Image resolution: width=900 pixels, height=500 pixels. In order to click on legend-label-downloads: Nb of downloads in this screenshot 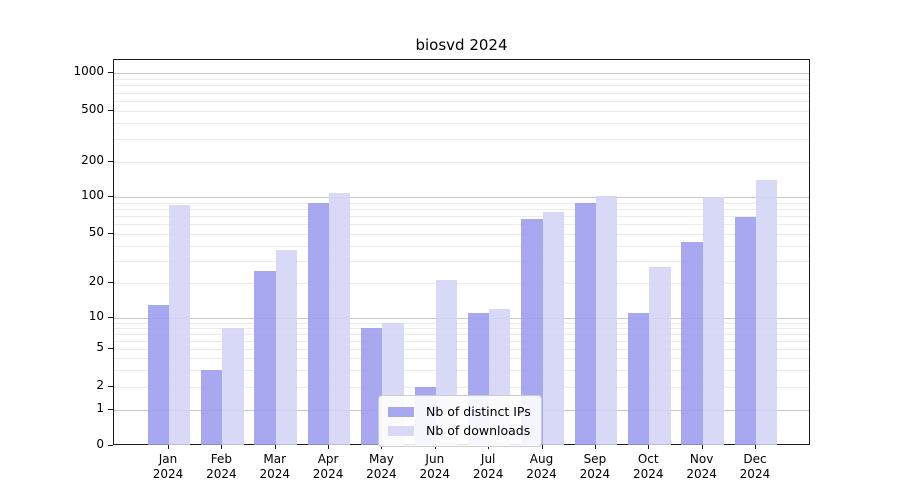, I will do `click(478, 430)`.